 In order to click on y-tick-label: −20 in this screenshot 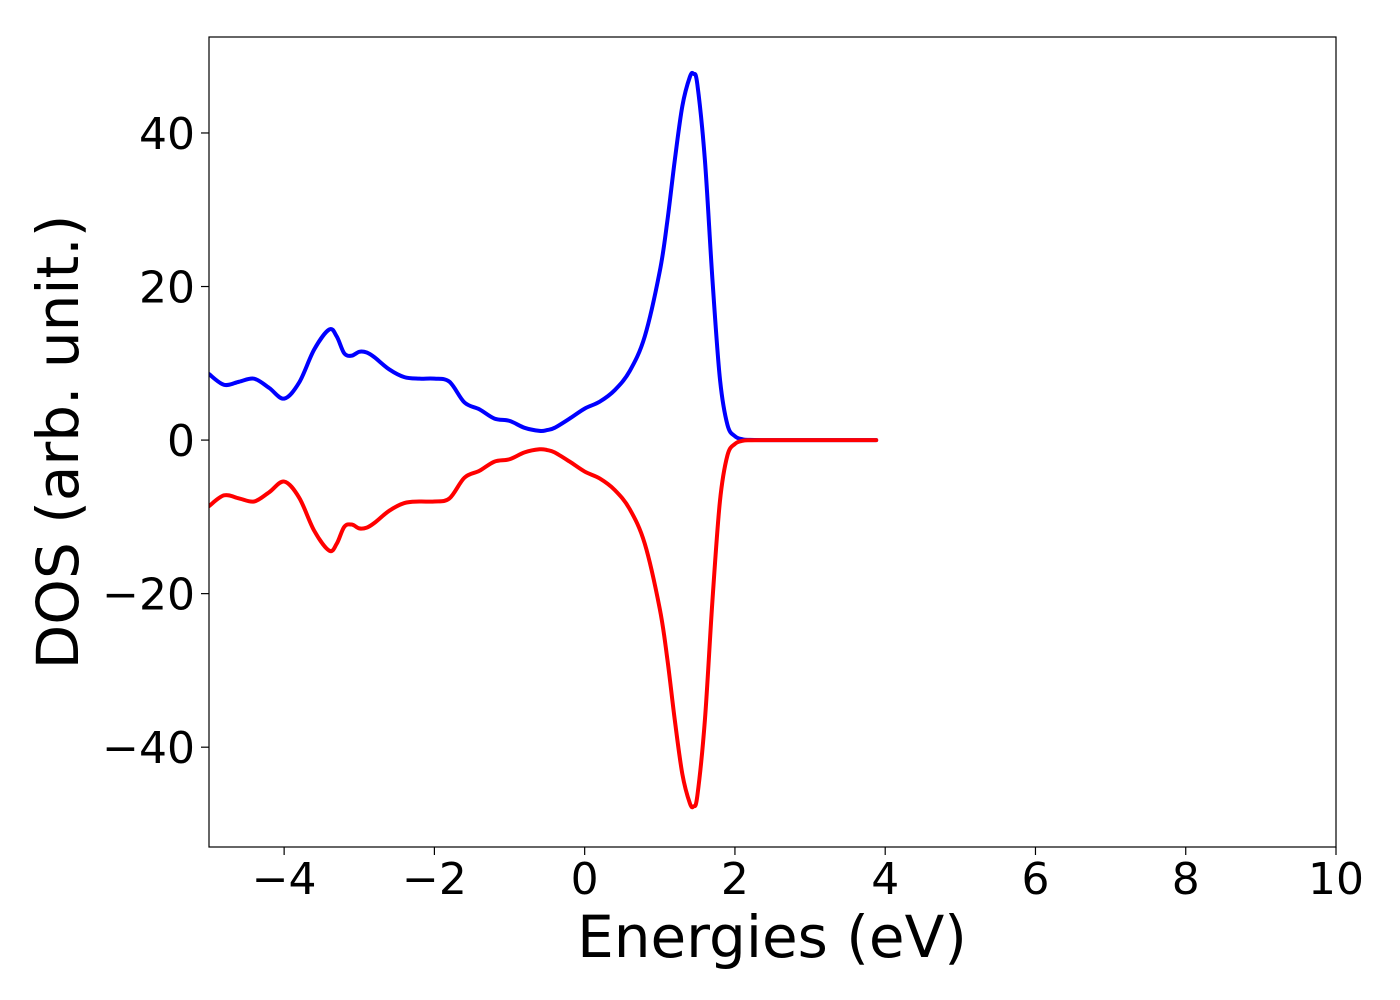, I will do `click(148, 595)`.